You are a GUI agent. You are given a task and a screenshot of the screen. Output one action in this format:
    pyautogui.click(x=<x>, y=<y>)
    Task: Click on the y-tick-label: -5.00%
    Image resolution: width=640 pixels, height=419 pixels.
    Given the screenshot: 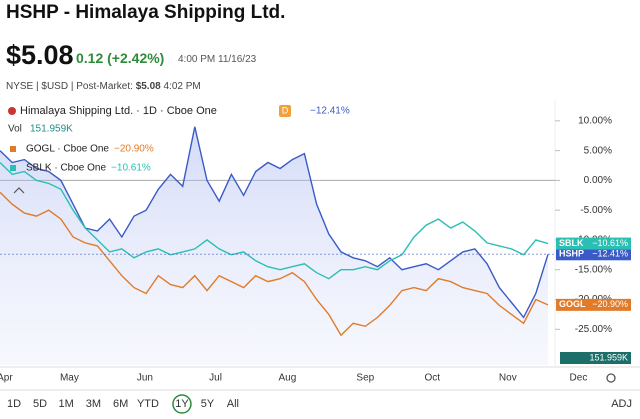 What is the action you would take?
    pyautogui.click(x=596, y=210)
    